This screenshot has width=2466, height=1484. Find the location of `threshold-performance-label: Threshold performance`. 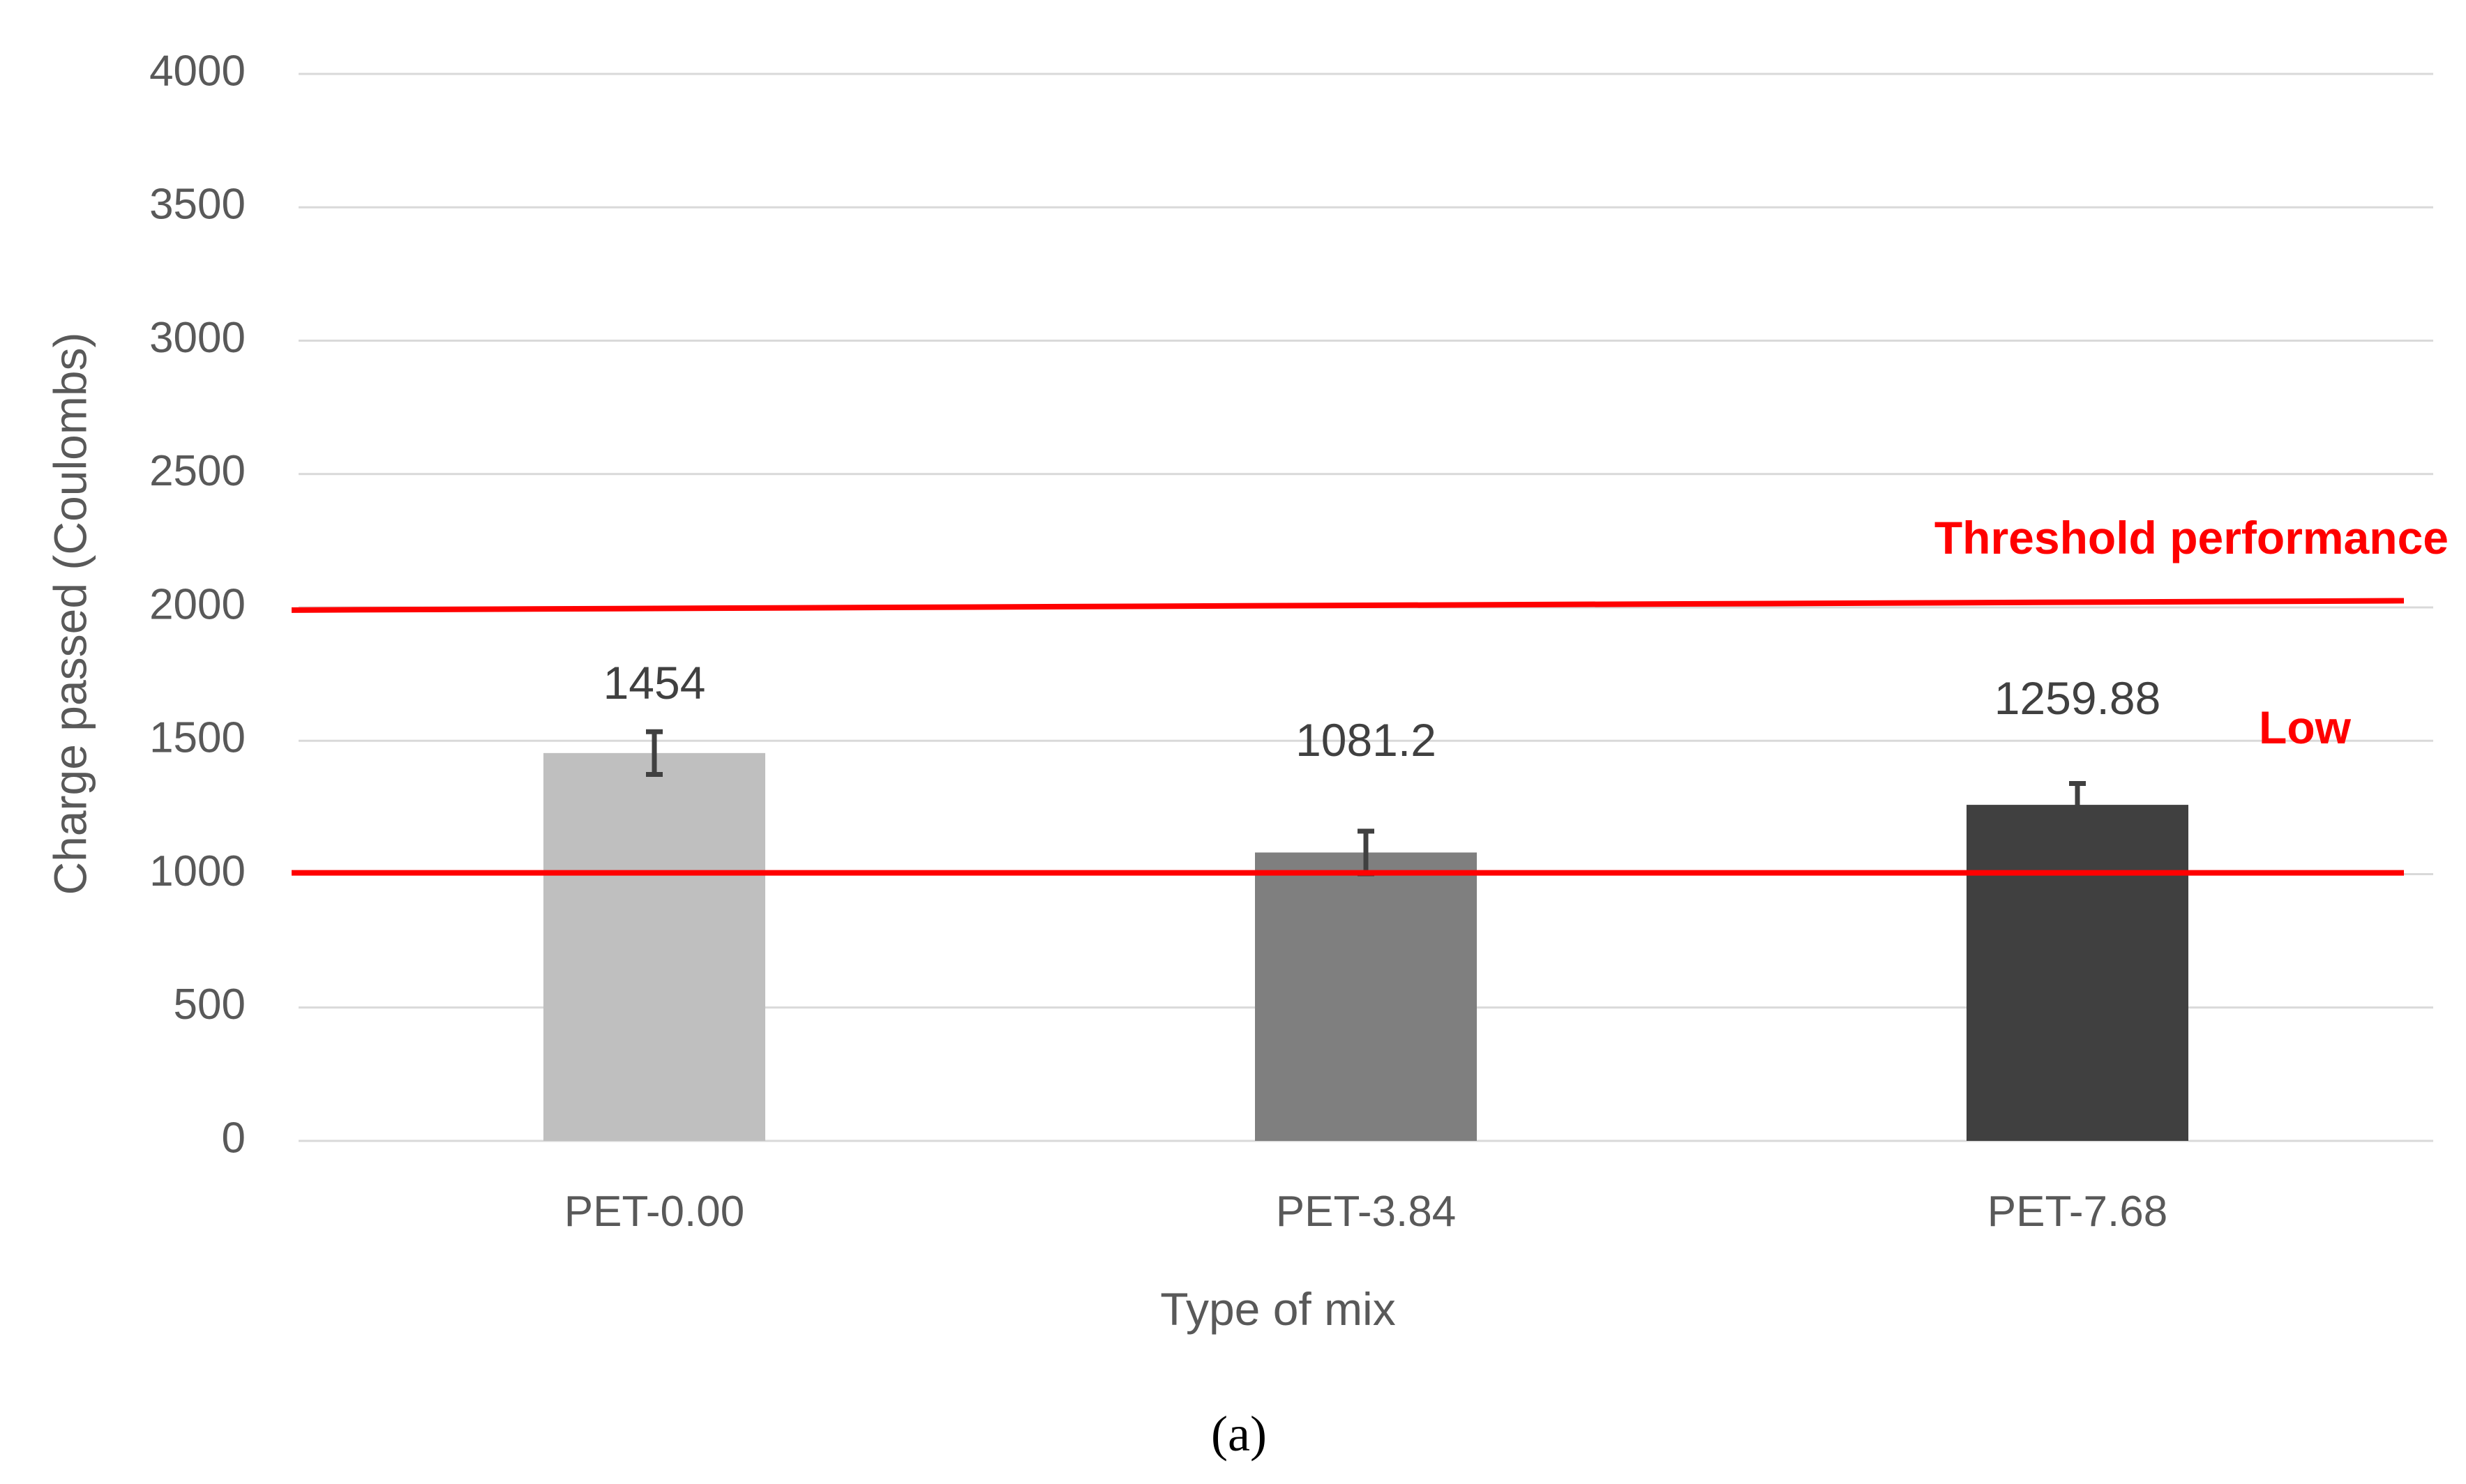

threshold-performance-label: Threshold performance is located at coordinates (2191, 537).